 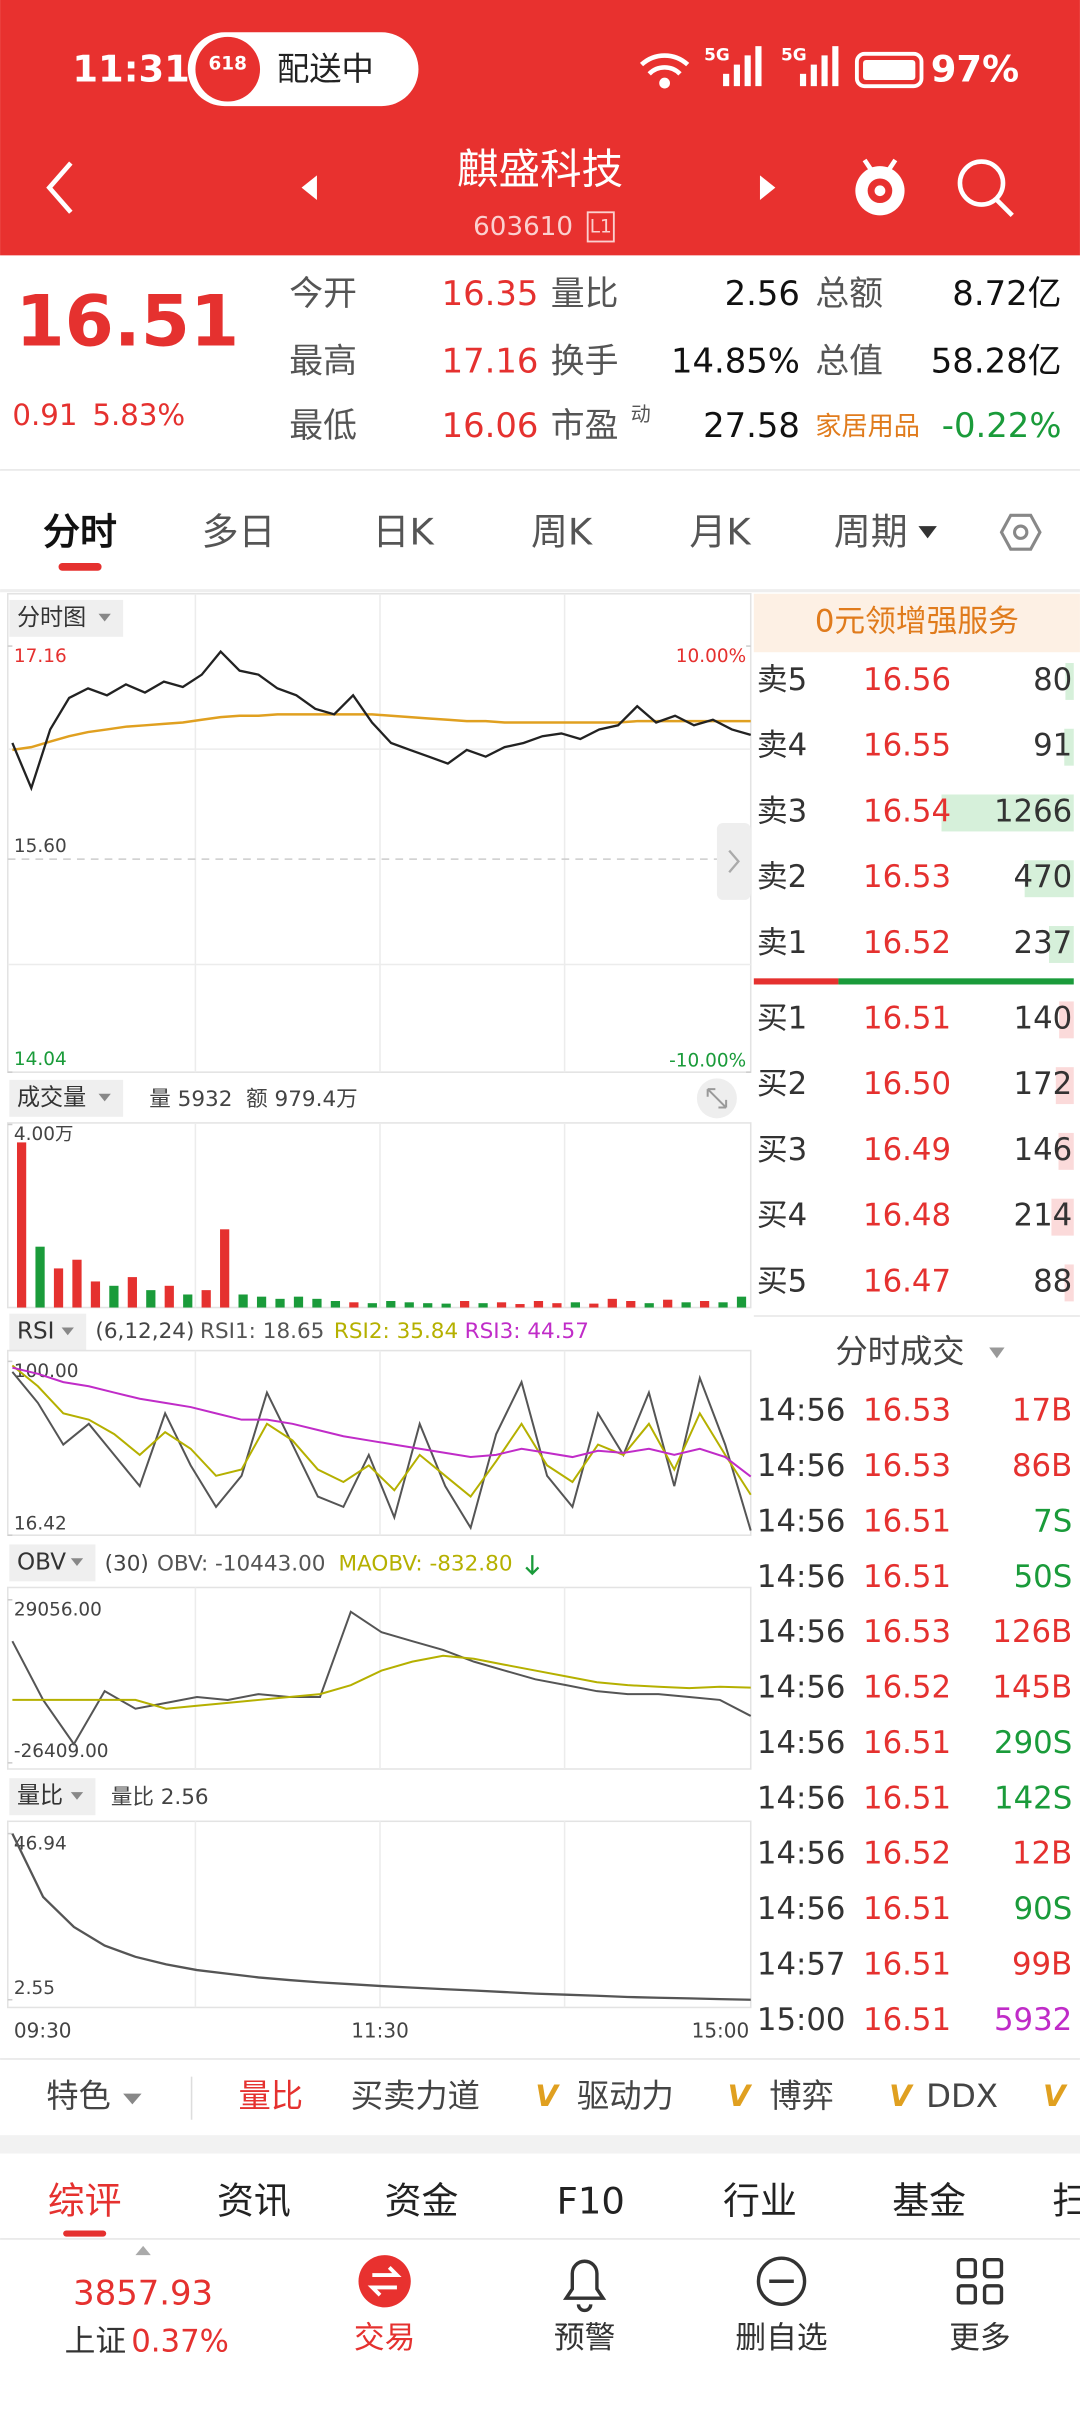 I want to click on stat-value: -0.22%, so click(x=1002, y=425).